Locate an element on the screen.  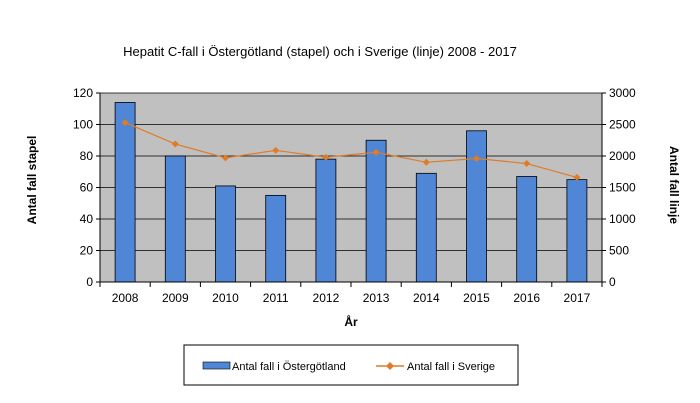
left-tick-label-1: 20 is located at coordinates (87, 251).